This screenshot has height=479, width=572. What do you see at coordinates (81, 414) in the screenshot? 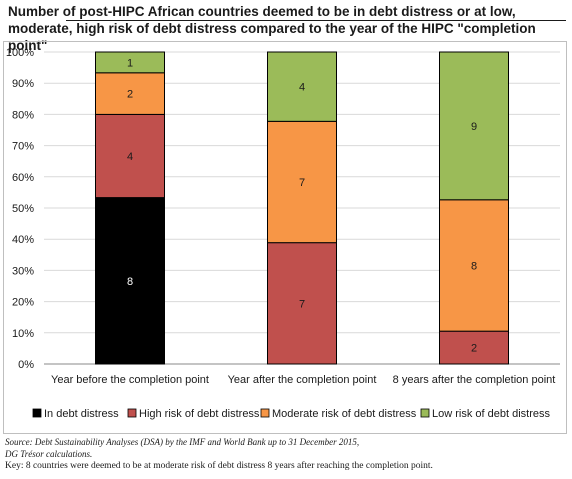
I see `legend-label: In debt distress` at bounding box center [81, 414].